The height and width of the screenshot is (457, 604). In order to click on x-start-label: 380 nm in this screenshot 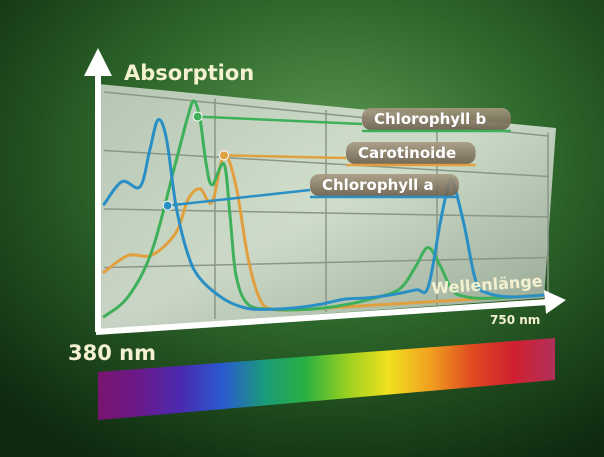, I will do `click(112, 353)`.